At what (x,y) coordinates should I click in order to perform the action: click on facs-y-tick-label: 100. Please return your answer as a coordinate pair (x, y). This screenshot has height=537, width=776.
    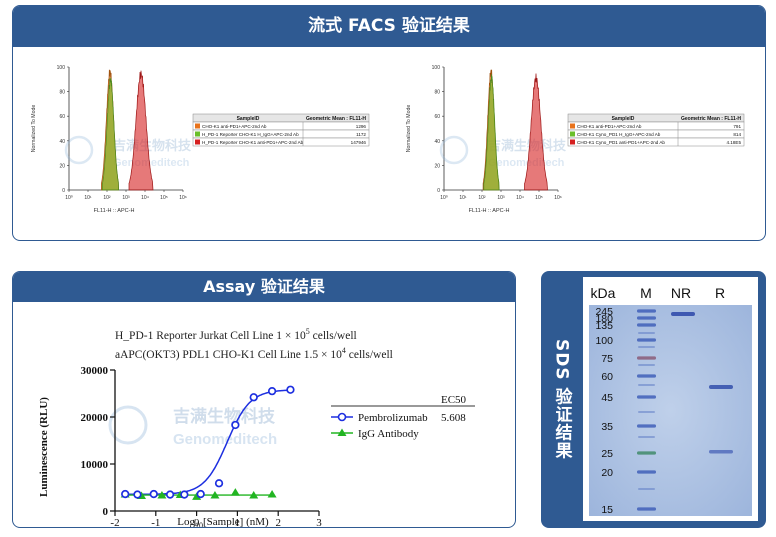
    Looking at the image, I should click on (61, 68).